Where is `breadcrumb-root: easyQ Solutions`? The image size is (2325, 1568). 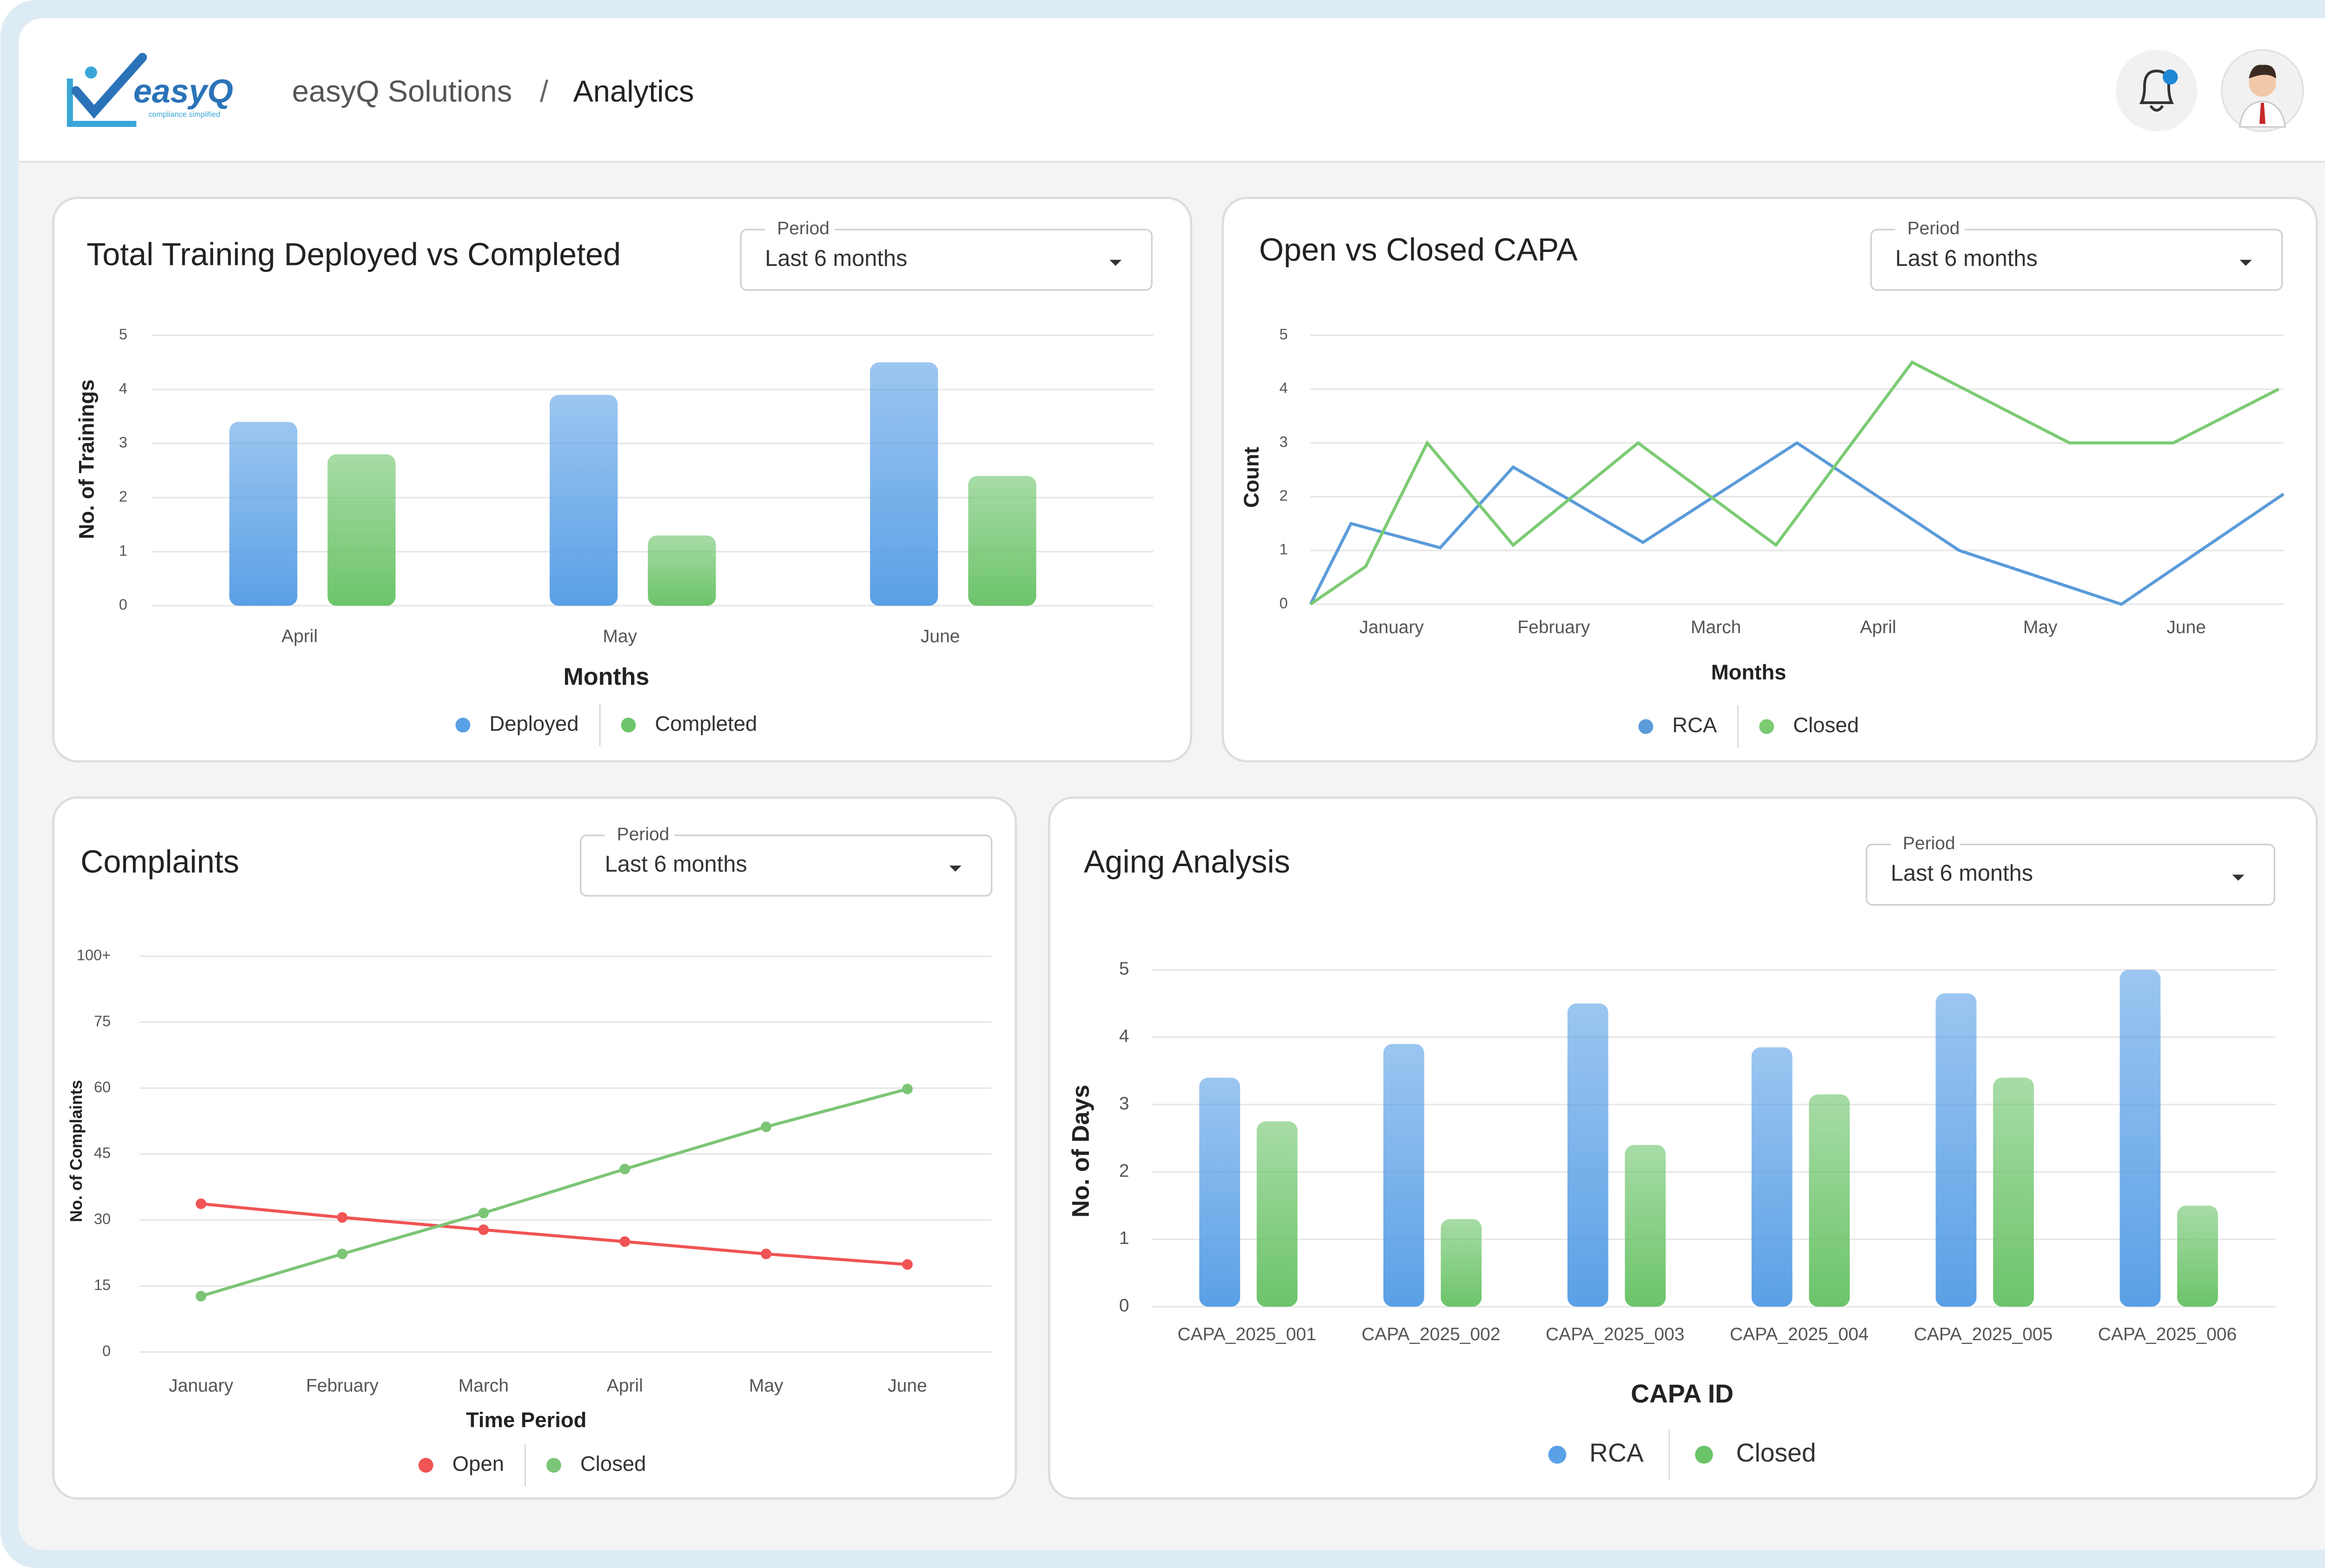
breadcrumb-root: easyQ Solutions is located at coordinates (402, 91).